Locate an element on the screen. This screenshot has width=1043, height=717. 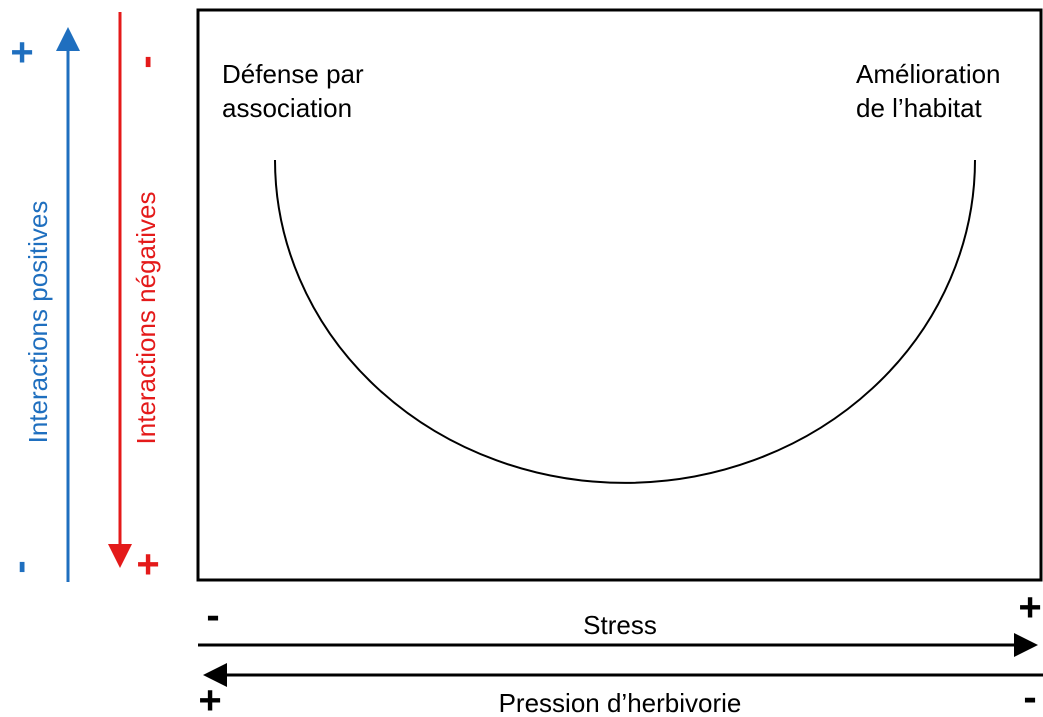
herbivory-left-sign: + is located at coordinates (209, 698).